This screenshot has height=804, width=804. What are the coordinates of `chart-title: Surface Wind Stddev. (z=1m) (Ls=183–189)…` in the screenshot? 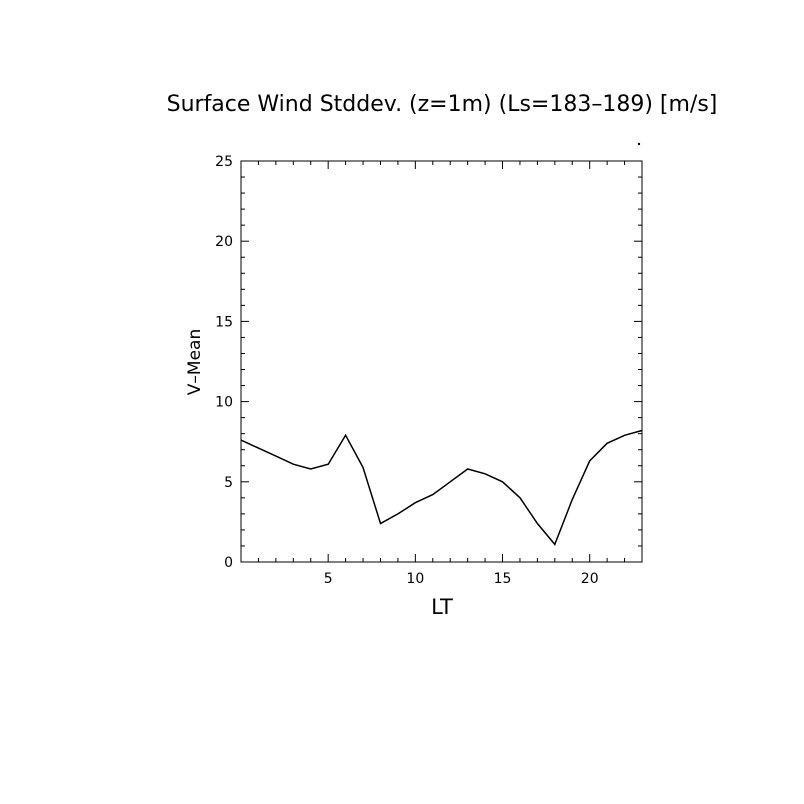 It's located at (442, 104).